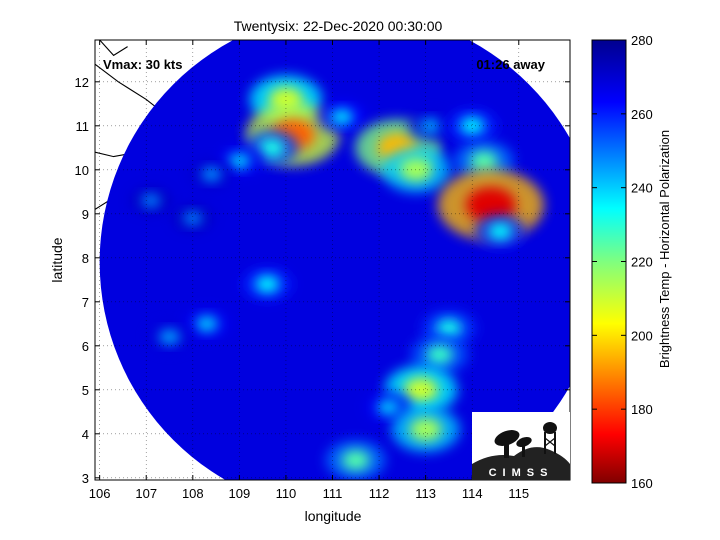 The height and width of the screenshot is (540, 720). I want to click on y-tick-label: 3, so click(85, 478).